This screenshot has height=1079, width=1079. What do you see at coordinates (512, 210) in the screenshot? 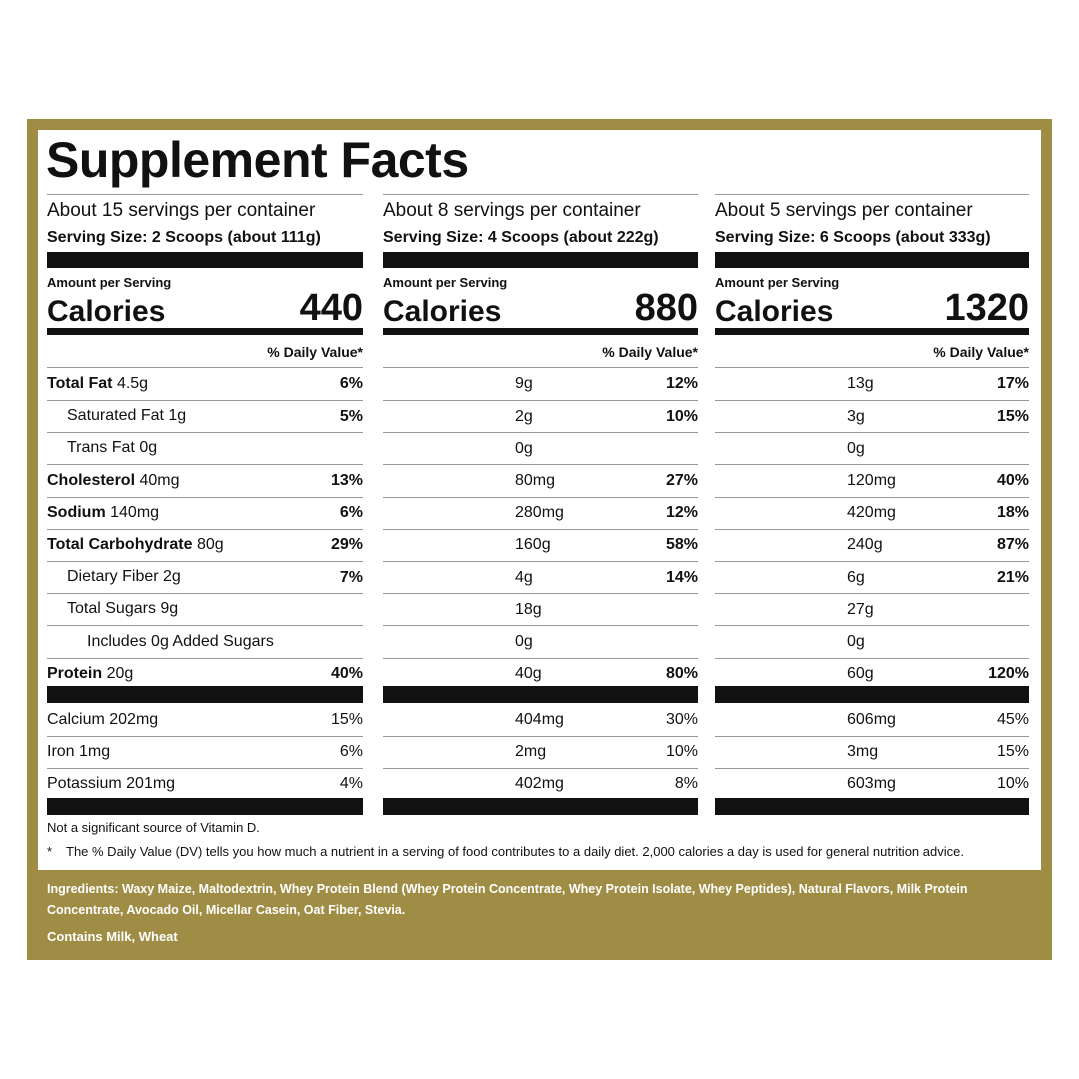
I see `servings: About 8 servings per container` at bounding box center [512, 210].